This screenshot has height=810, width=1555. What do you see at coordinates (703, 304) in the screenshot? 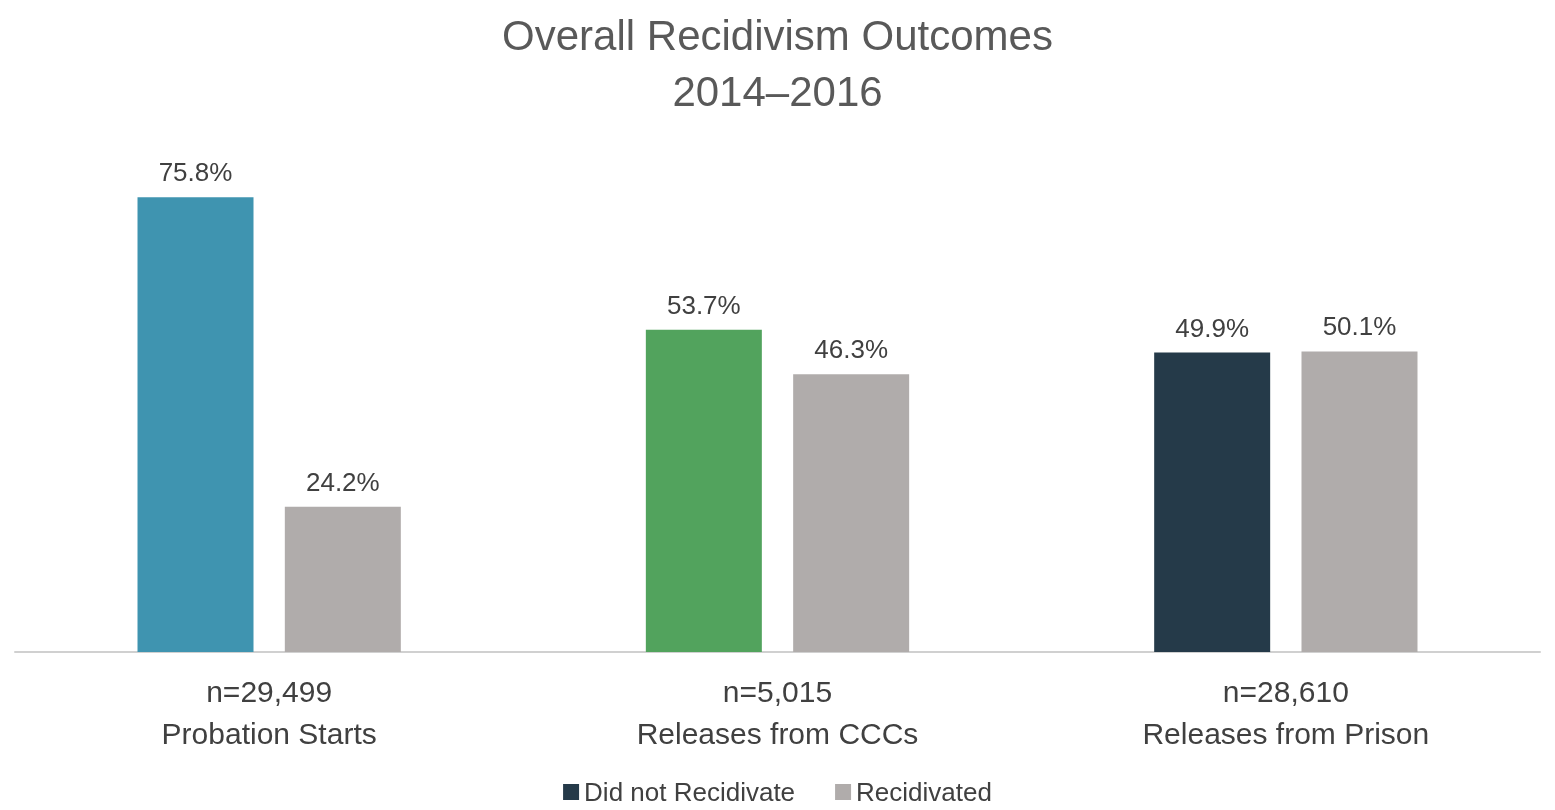
I see `data-label: 53.7%` at bounding box center [703, 304].